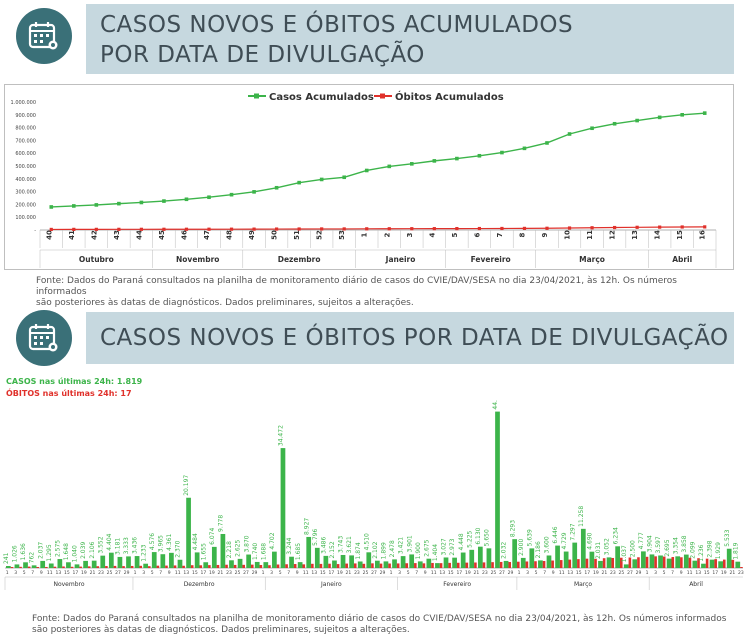  What do you see at coordinates (384, 550) in the screenshot?
I see `bar-label-cases: 1.899` at bounding box center [384, 550].